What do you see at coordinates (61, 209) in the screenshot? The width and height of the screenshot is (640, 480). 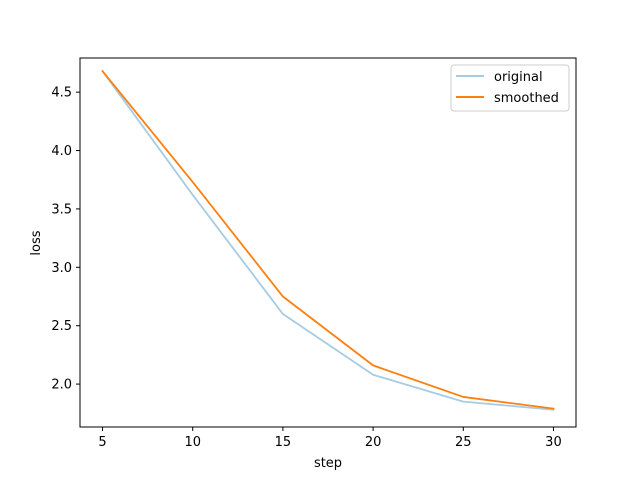 I see `y-tick-label: 3.5` at bounding box center [61, 209].